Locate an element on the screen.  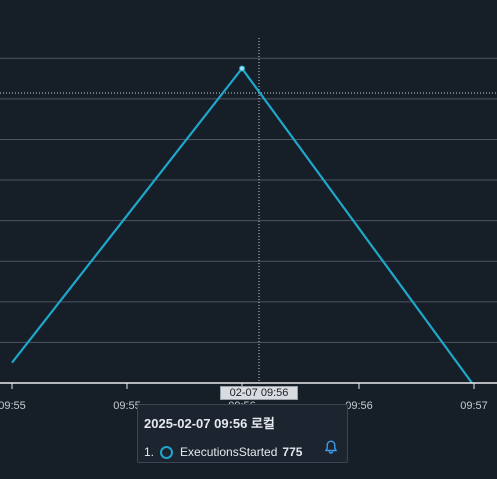
x-axis-ticks: 09:55 09:55 09:56 09:57 is located at coordinates (244, 397).